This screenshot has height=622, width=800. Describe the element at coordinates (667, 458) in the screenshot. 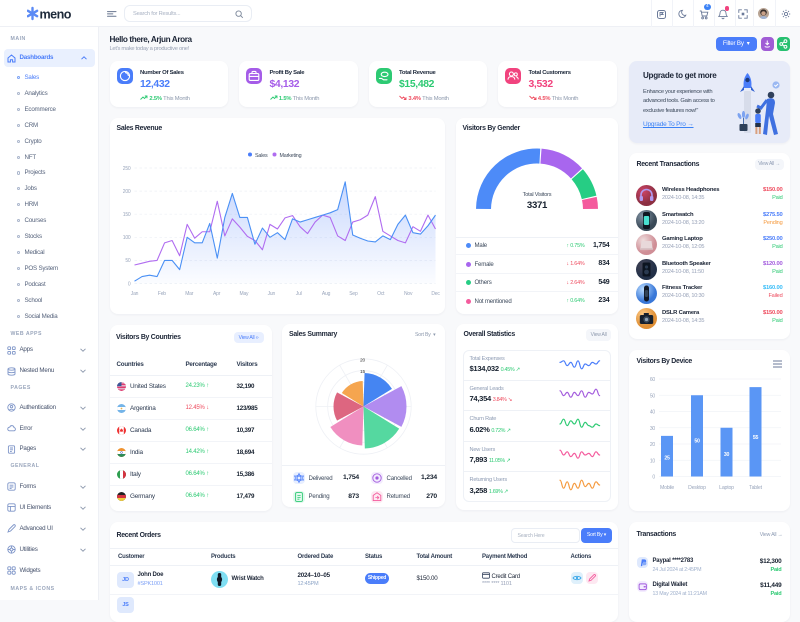

I see `svg-text: 25` at that location.